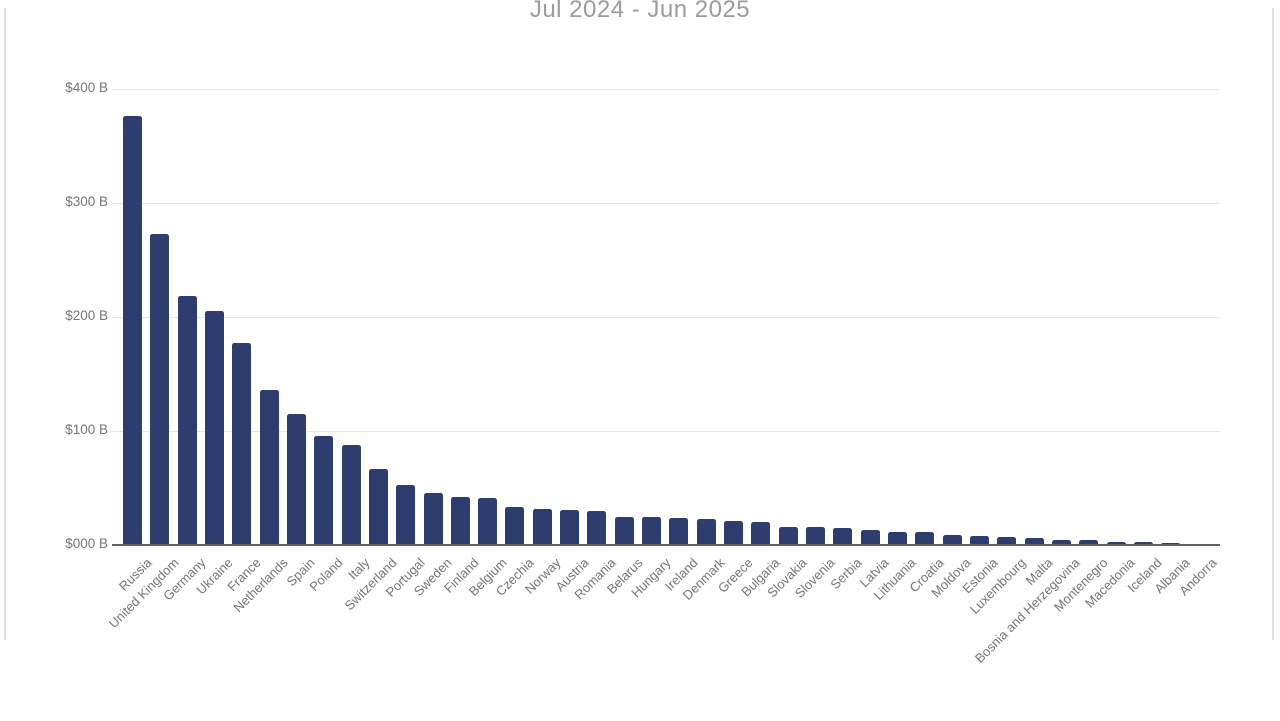  Describe the element at coordinates (843, 536) in the screenshot. I see `bar-serbia` at that location.